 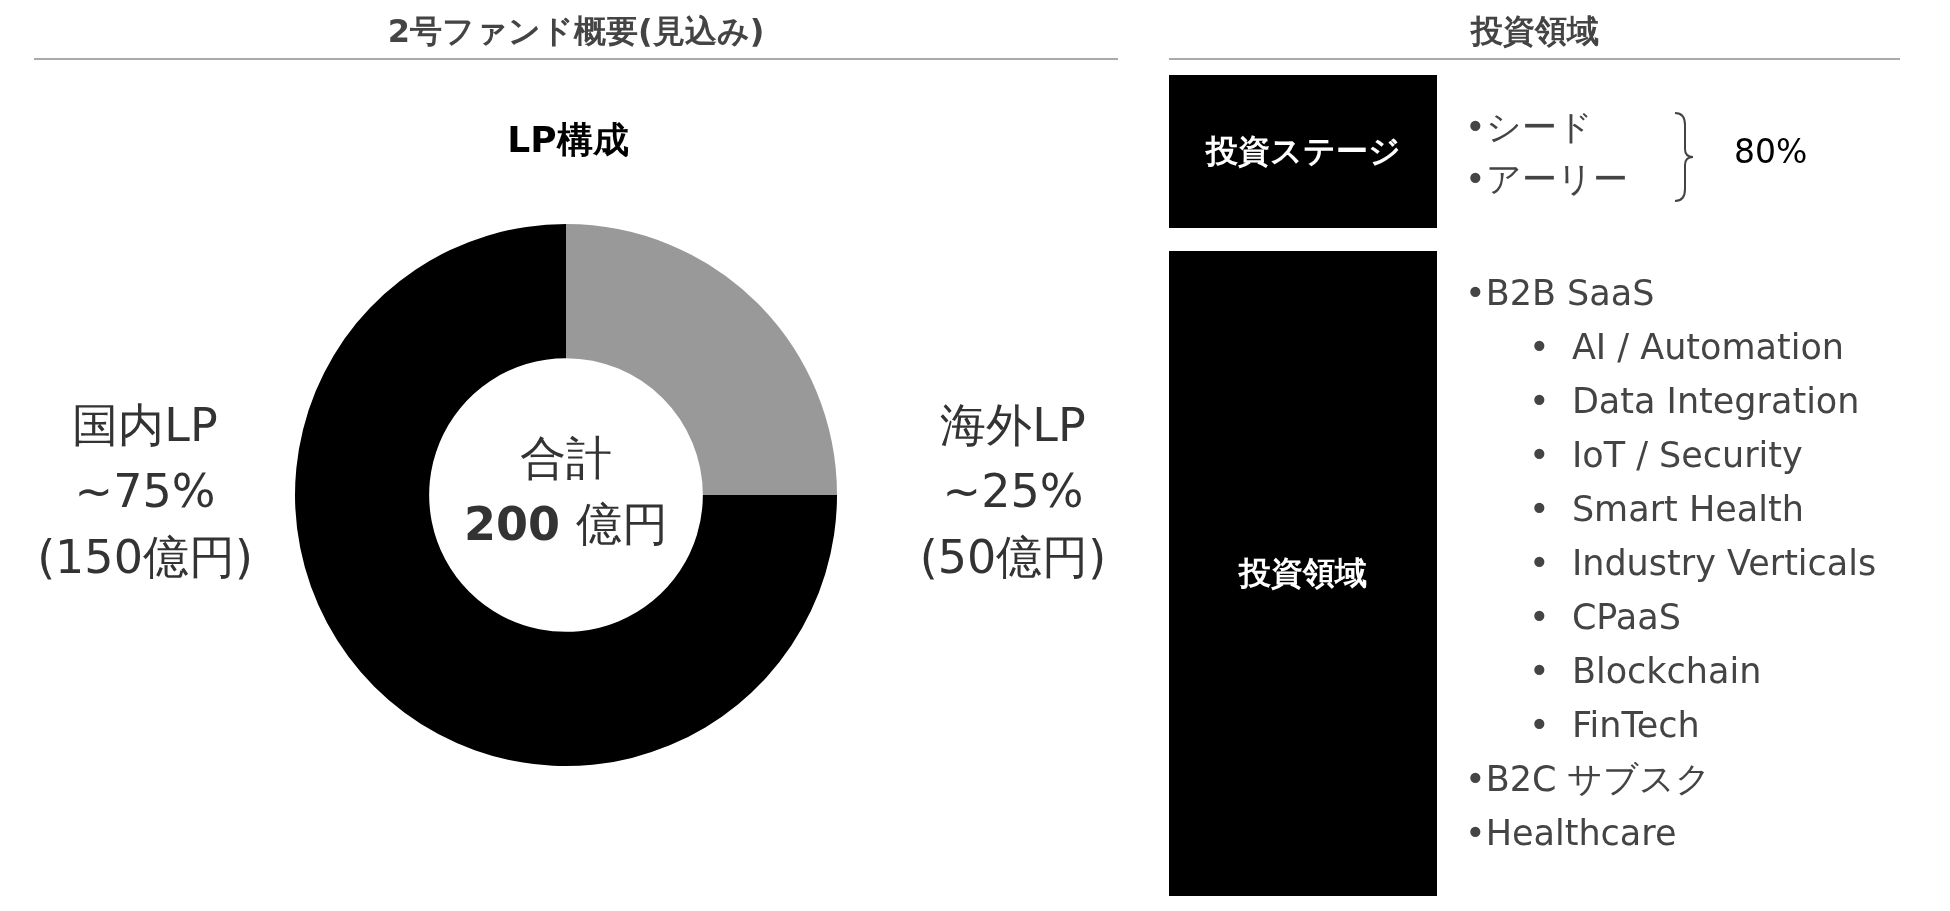 I want to click on text: •Healthcare, so click(x=1571, y=833).